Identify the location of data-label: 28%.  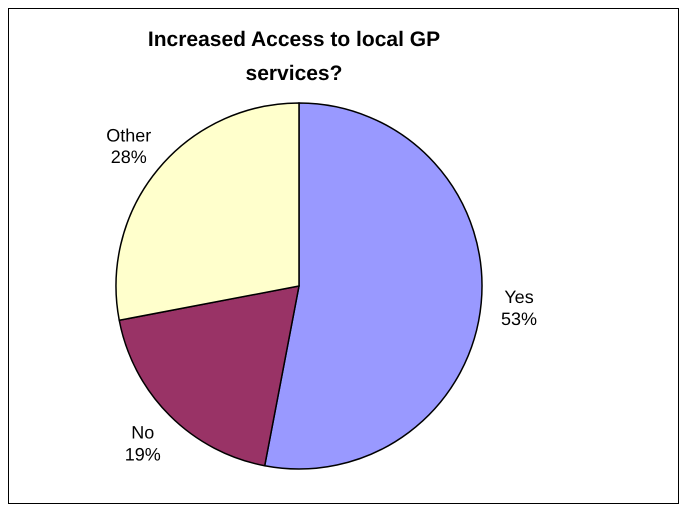
(128, 157).